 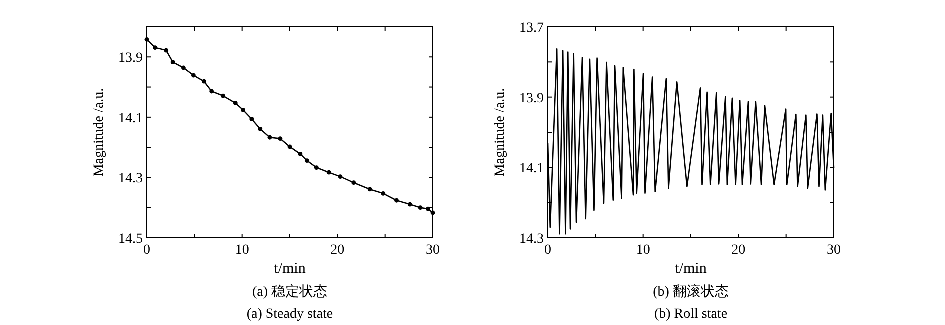 What do you see at coordinates (691, 292) in the screenshot?
I see `text: (b) 翻滚状态` at bounding box center [691, 292].